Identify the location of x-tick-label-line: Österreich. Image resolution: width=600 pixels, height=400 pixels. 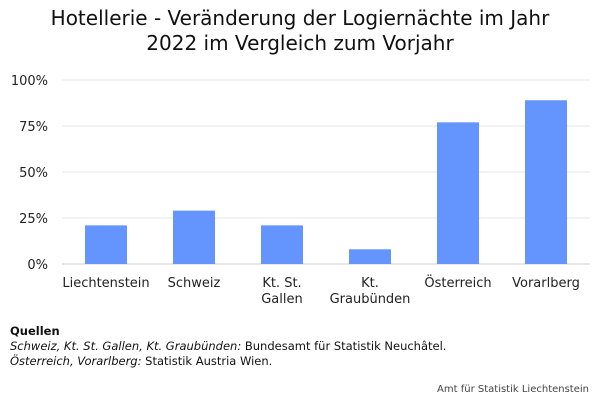
(457, 282).